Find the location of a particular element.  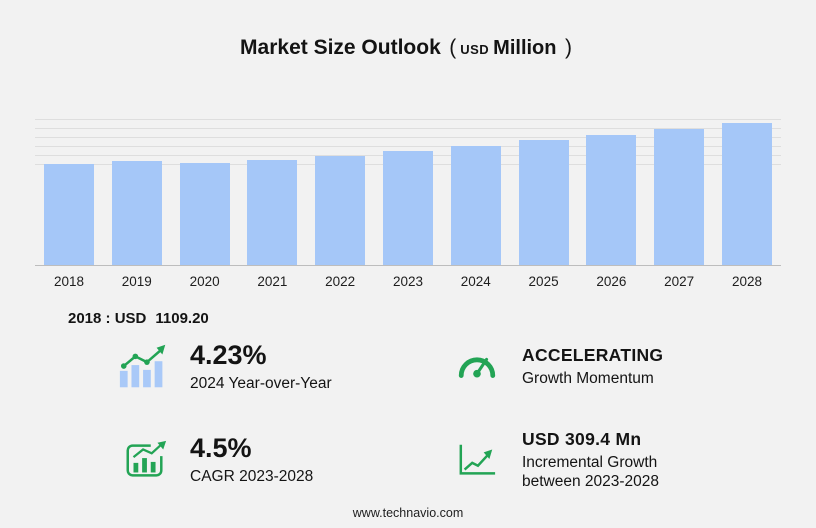

x-axis-label-2023: 2023 is located at coordinates (407, 281).